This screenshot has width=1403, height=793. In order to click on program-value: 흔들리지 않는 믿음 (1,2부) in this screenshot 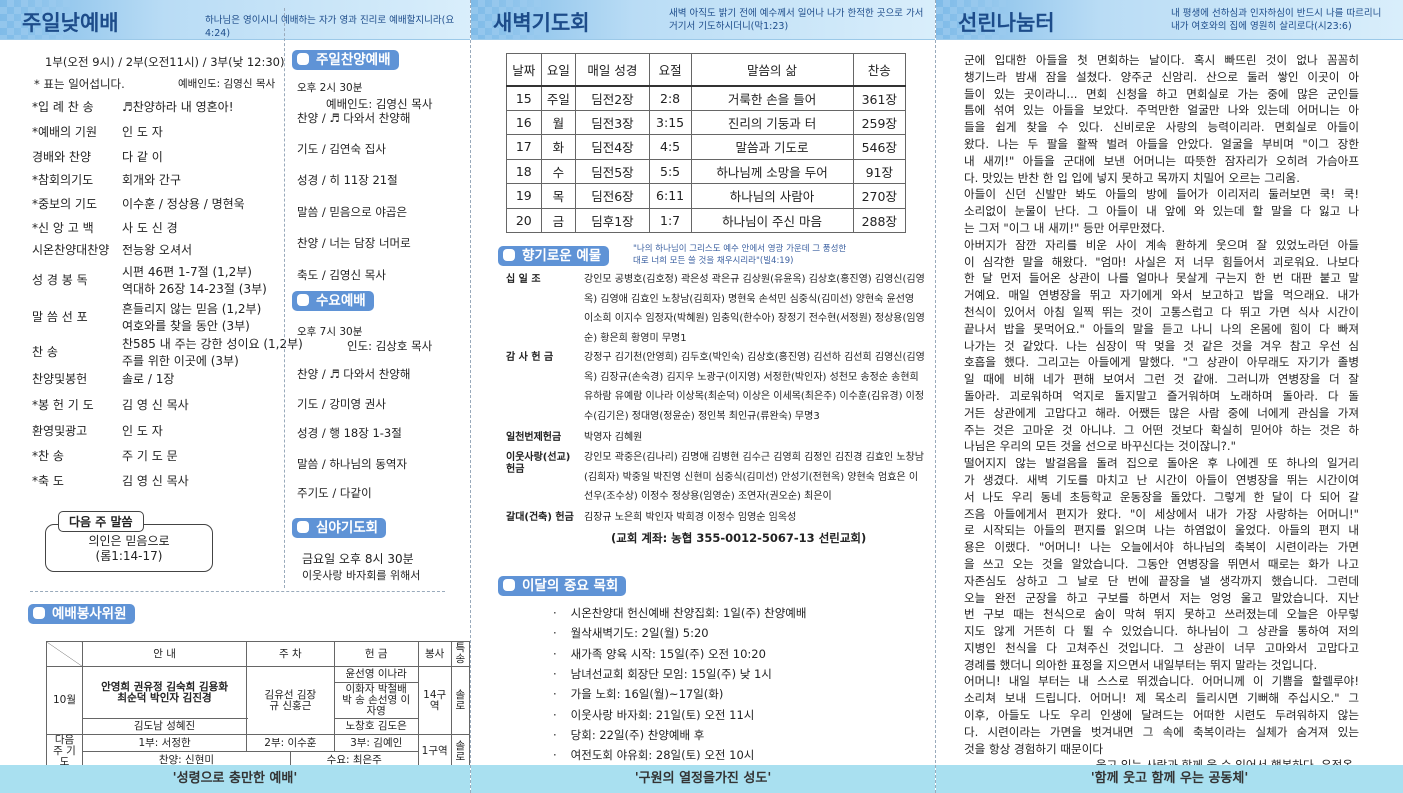, I will do `click(192, 309)`.